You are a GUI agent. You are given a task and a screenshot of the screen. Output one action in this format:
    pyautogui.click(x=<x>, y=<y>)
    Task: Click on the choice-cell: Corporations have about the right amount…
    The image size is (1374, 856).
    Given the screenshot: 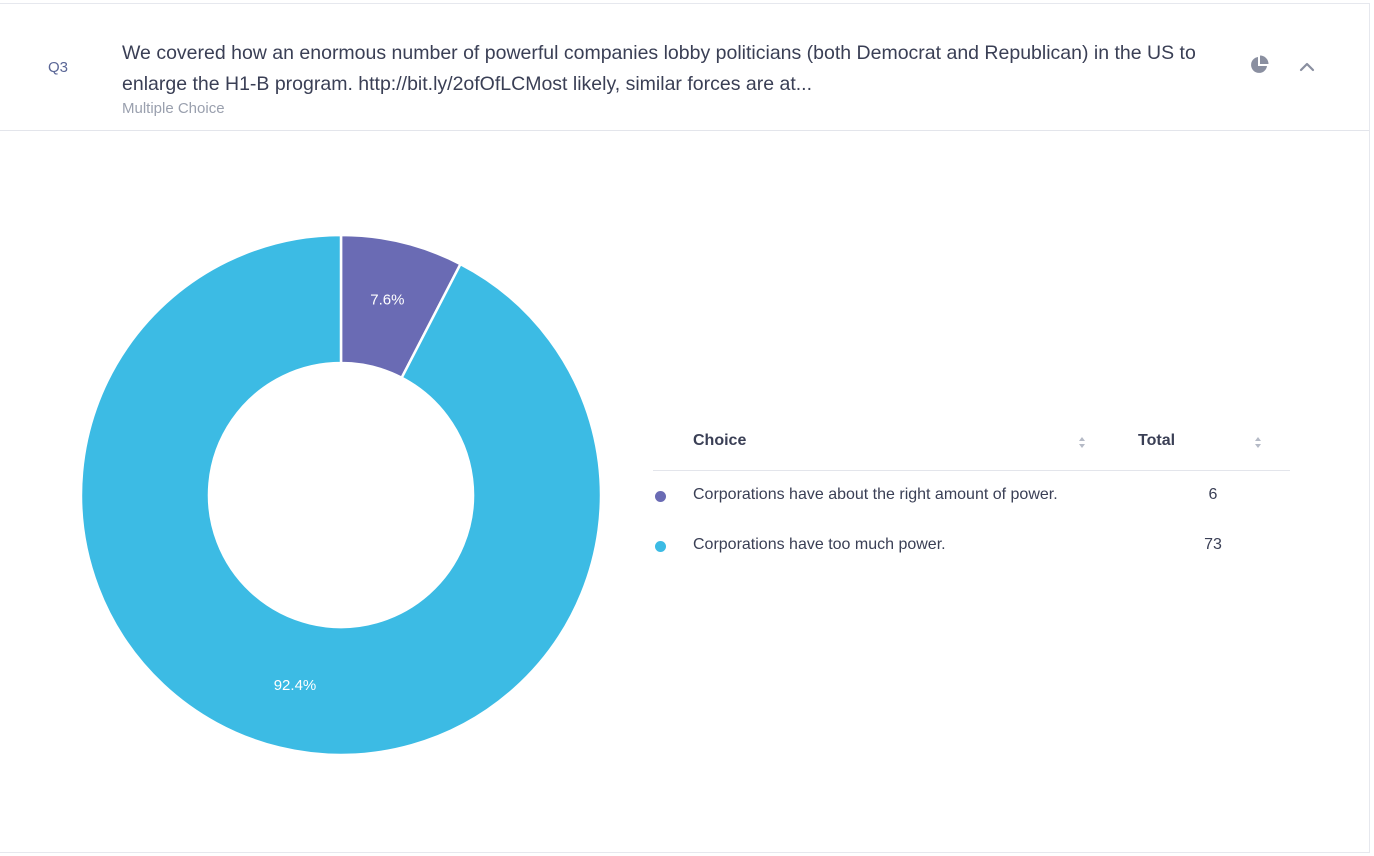 What is the action you would take?
    pyautogui.click(x=875, y=494)
    